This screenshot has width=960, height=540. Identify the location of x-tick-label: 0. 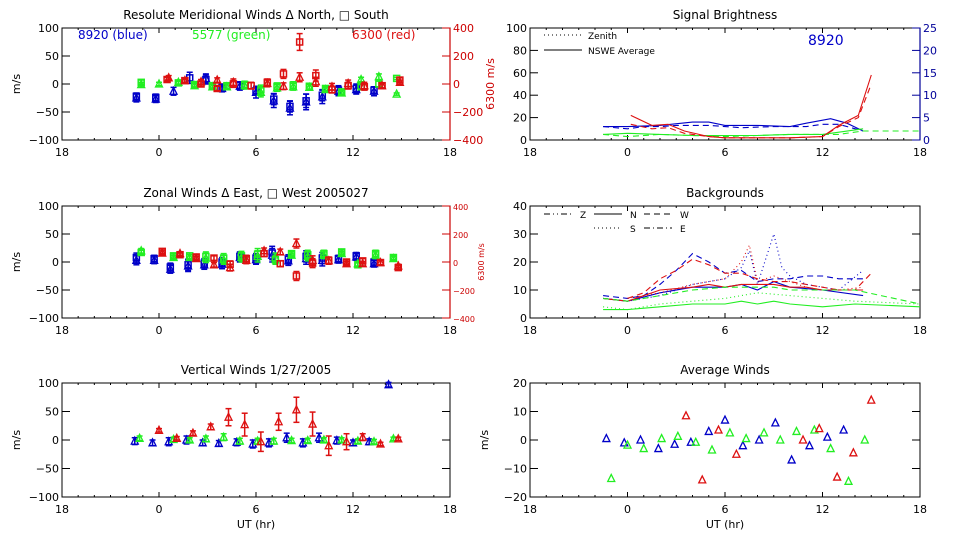
(159, 330).